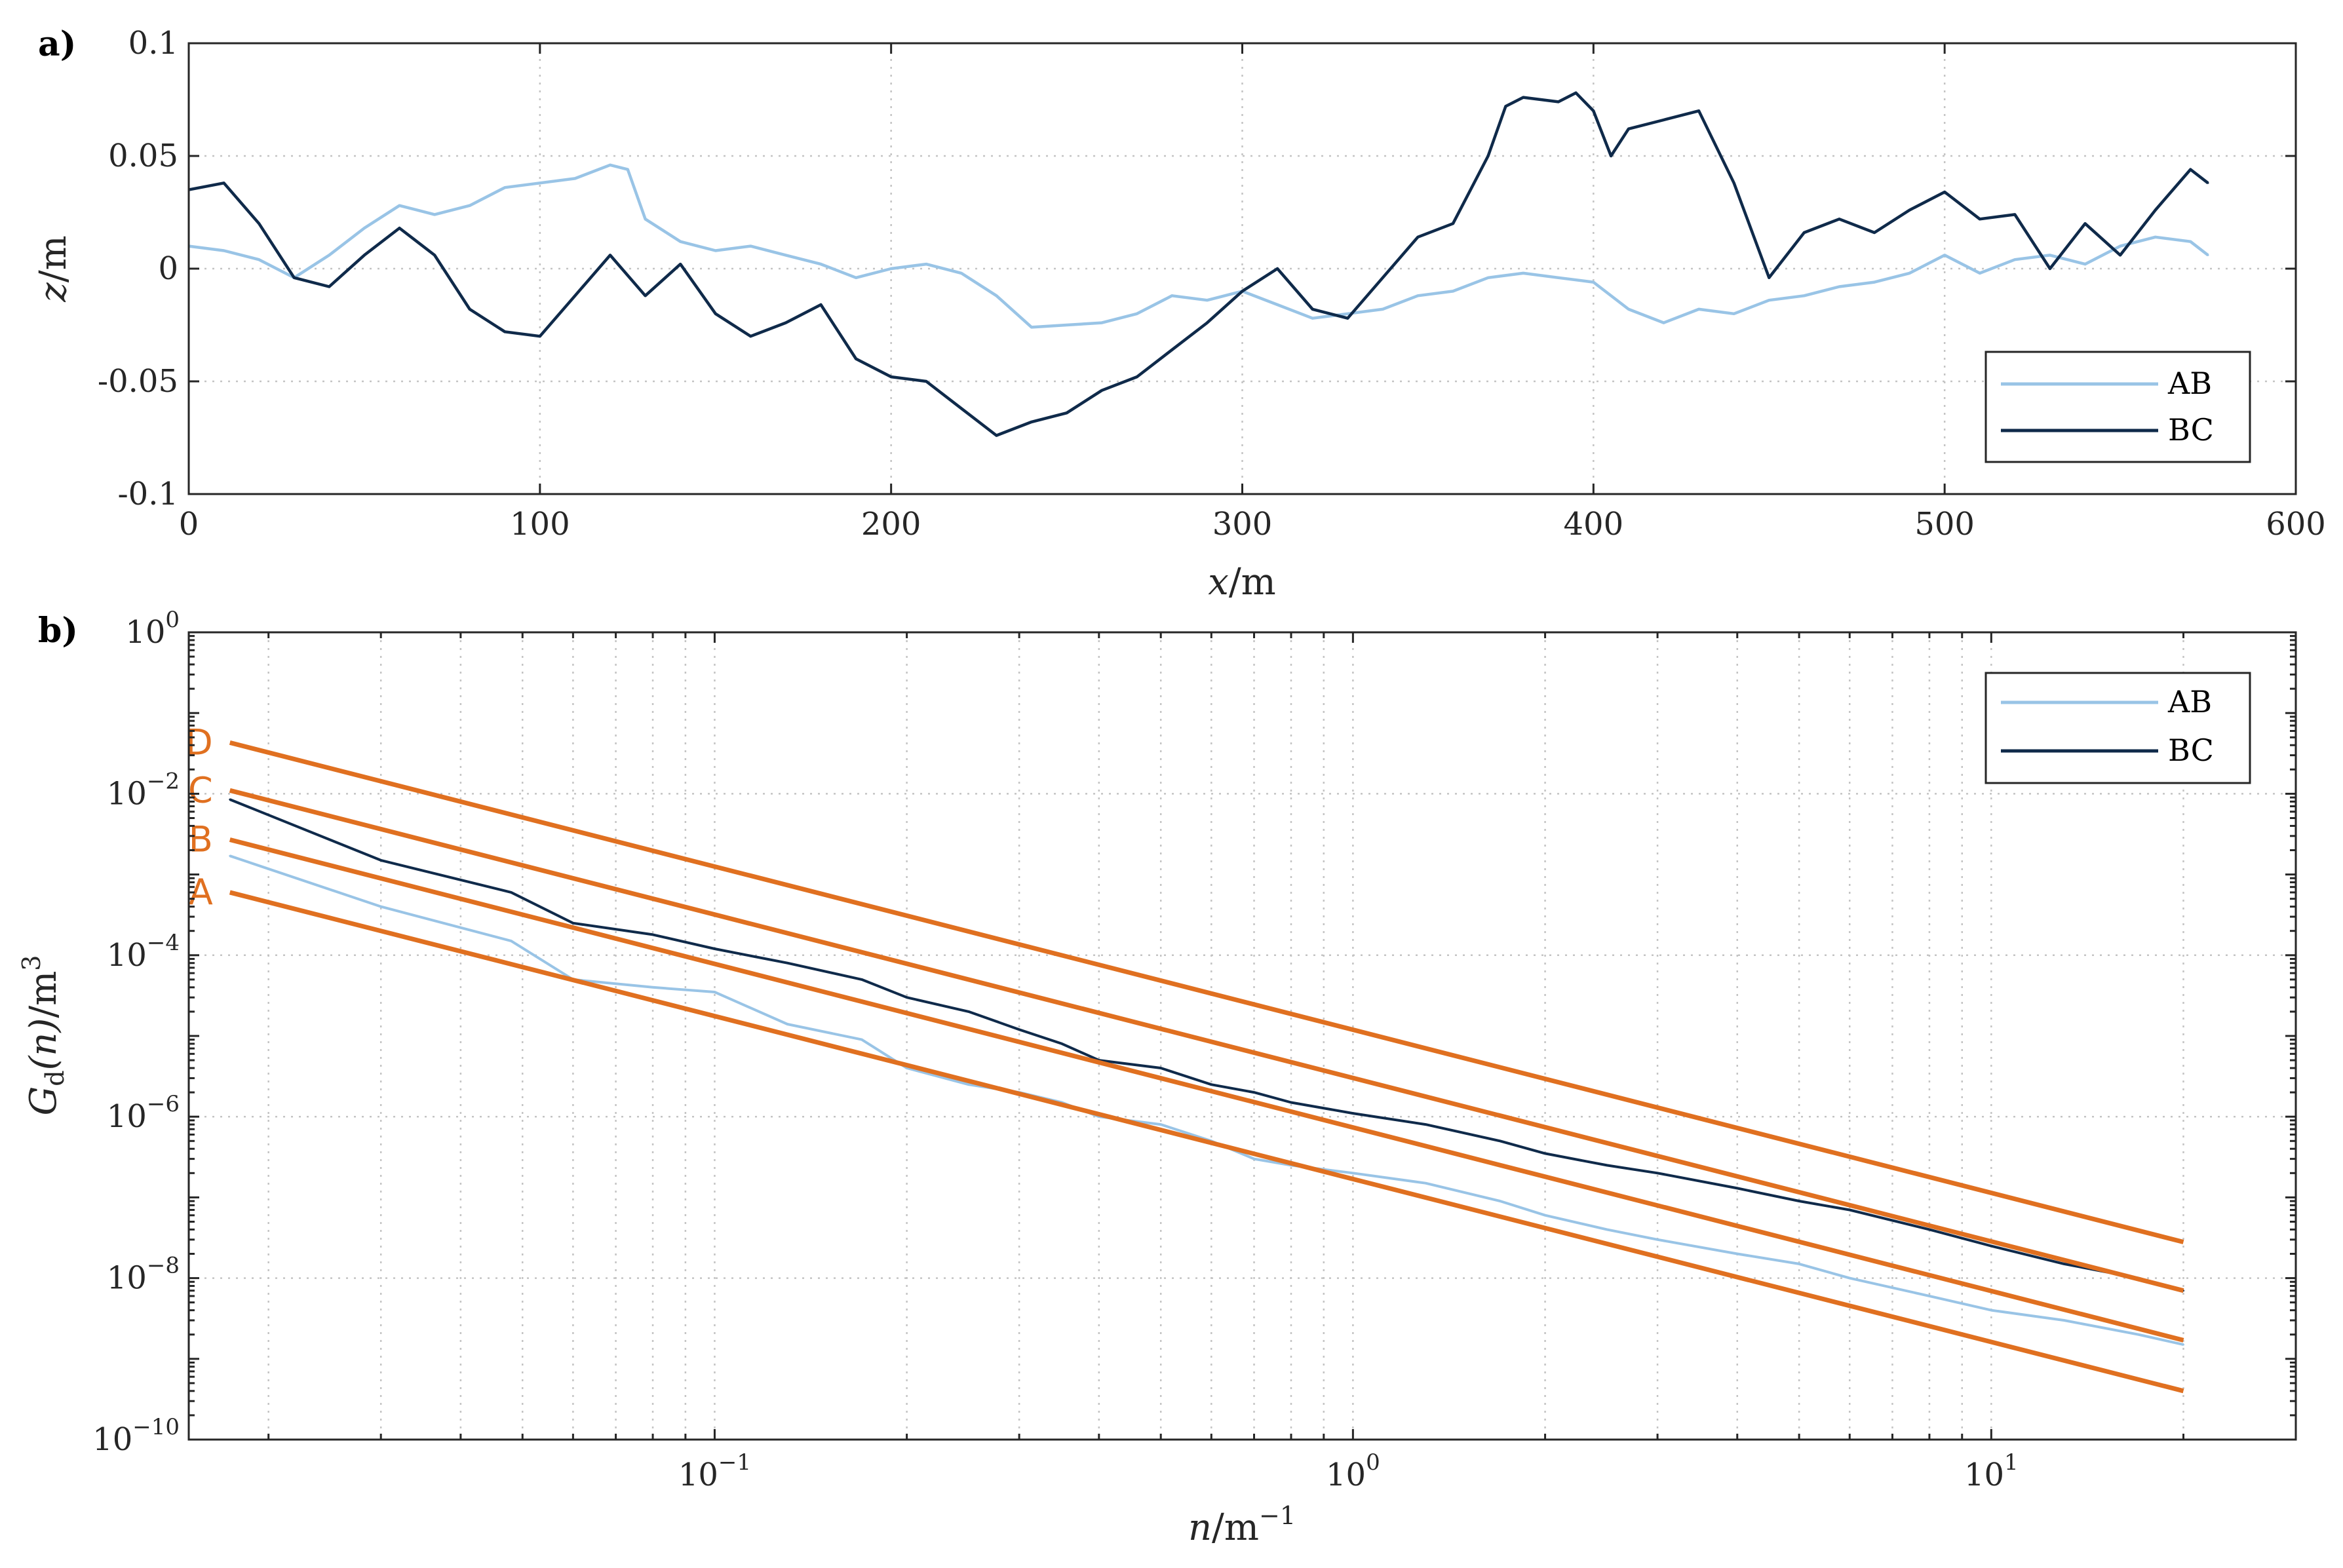  What do you see at coordinates (143, 790) in the screenshot?
I see `panel-b-y-tick-label: 10⁻²` at bounding box center [143, 790].